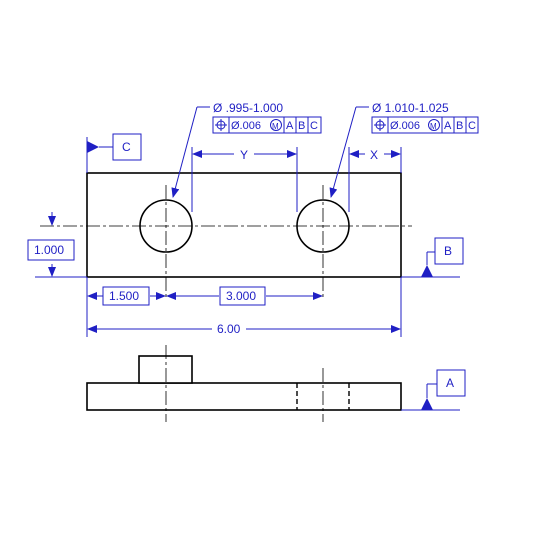 This screenshot has width=560, height=560. Describe the element at coordinates (244, 179) in the screenshot. I see `y-dimension: Y` at that location.